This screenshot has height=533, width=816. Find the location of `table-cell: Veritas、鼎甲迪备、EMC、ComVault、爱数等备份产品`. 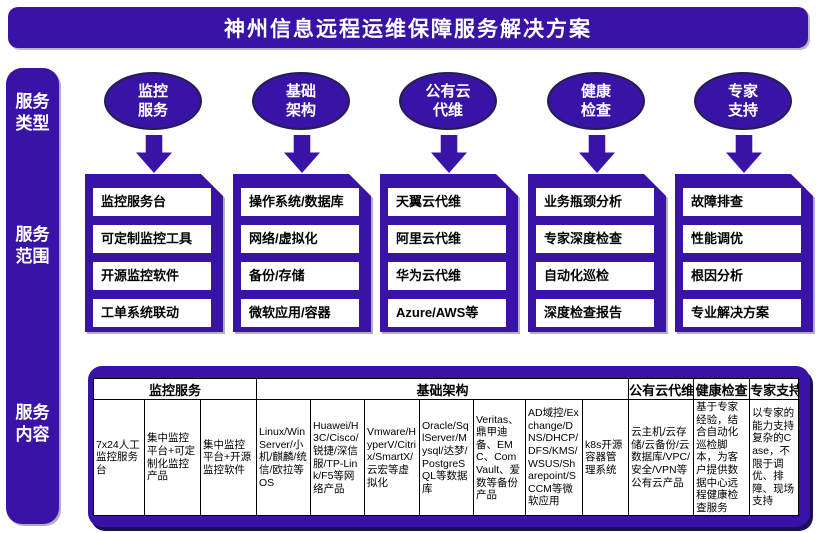

table-cell: Veritas、鼎甲迪备、EMC、ComVault、爱数等备份产品 is located at coordinates (499, 457).